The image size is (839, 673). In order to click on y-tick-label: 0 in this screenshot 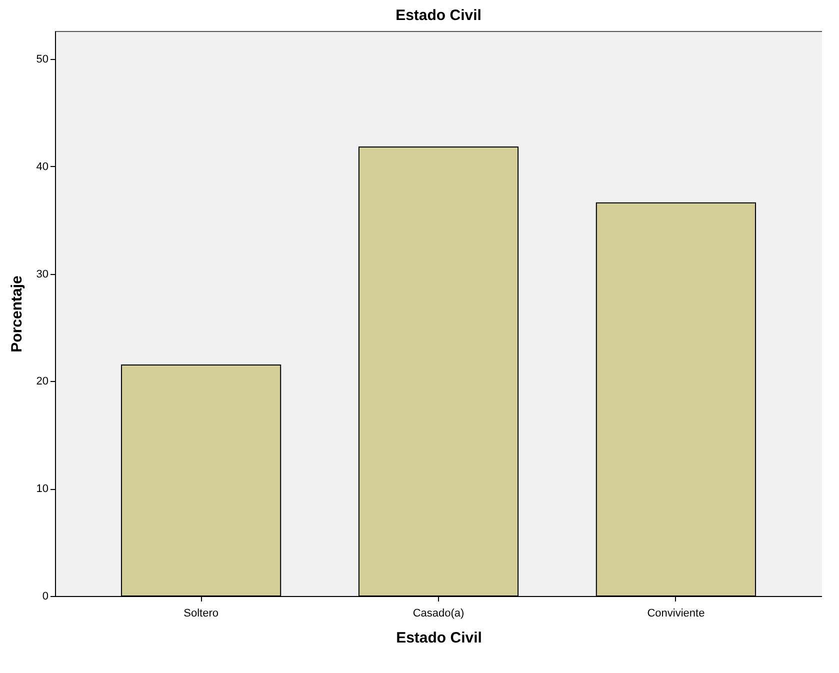, I will do `click(45, 596)`.